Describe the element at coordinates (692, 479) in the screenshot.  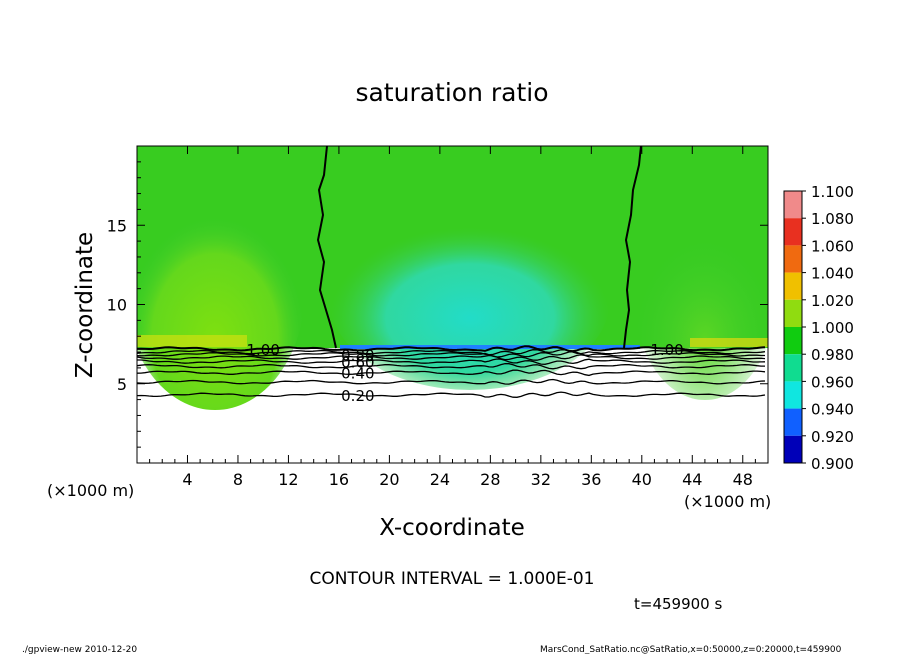
I see `x-tick-label: 44` at that location.